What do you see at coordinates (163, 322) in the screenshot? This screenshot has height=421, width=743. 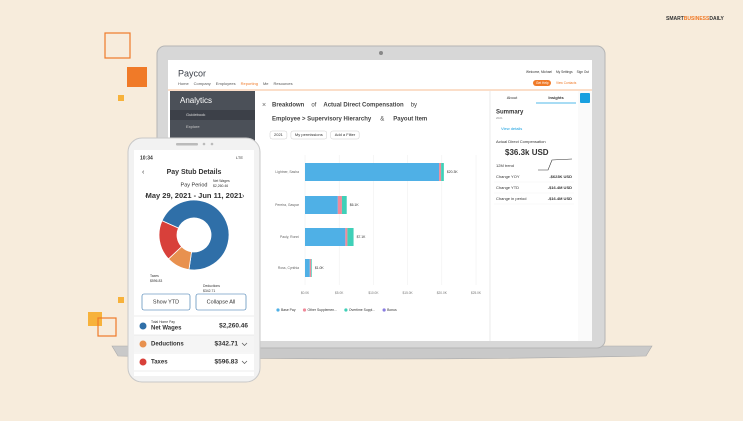 I see `row-caption: Total Home Pay` at bounding box center [163, 322].